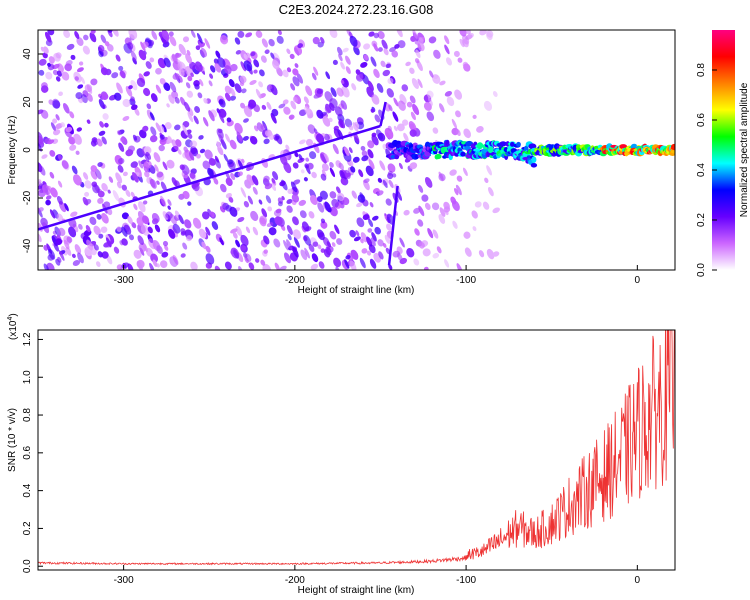 Image resolution: width=750 pixels, height=600 pixels. What do you see at coordinates (356, 290) in the screenshot?
I see `heatmap-x-label: Height of straight line (km)` at bounding box center [356, 290].